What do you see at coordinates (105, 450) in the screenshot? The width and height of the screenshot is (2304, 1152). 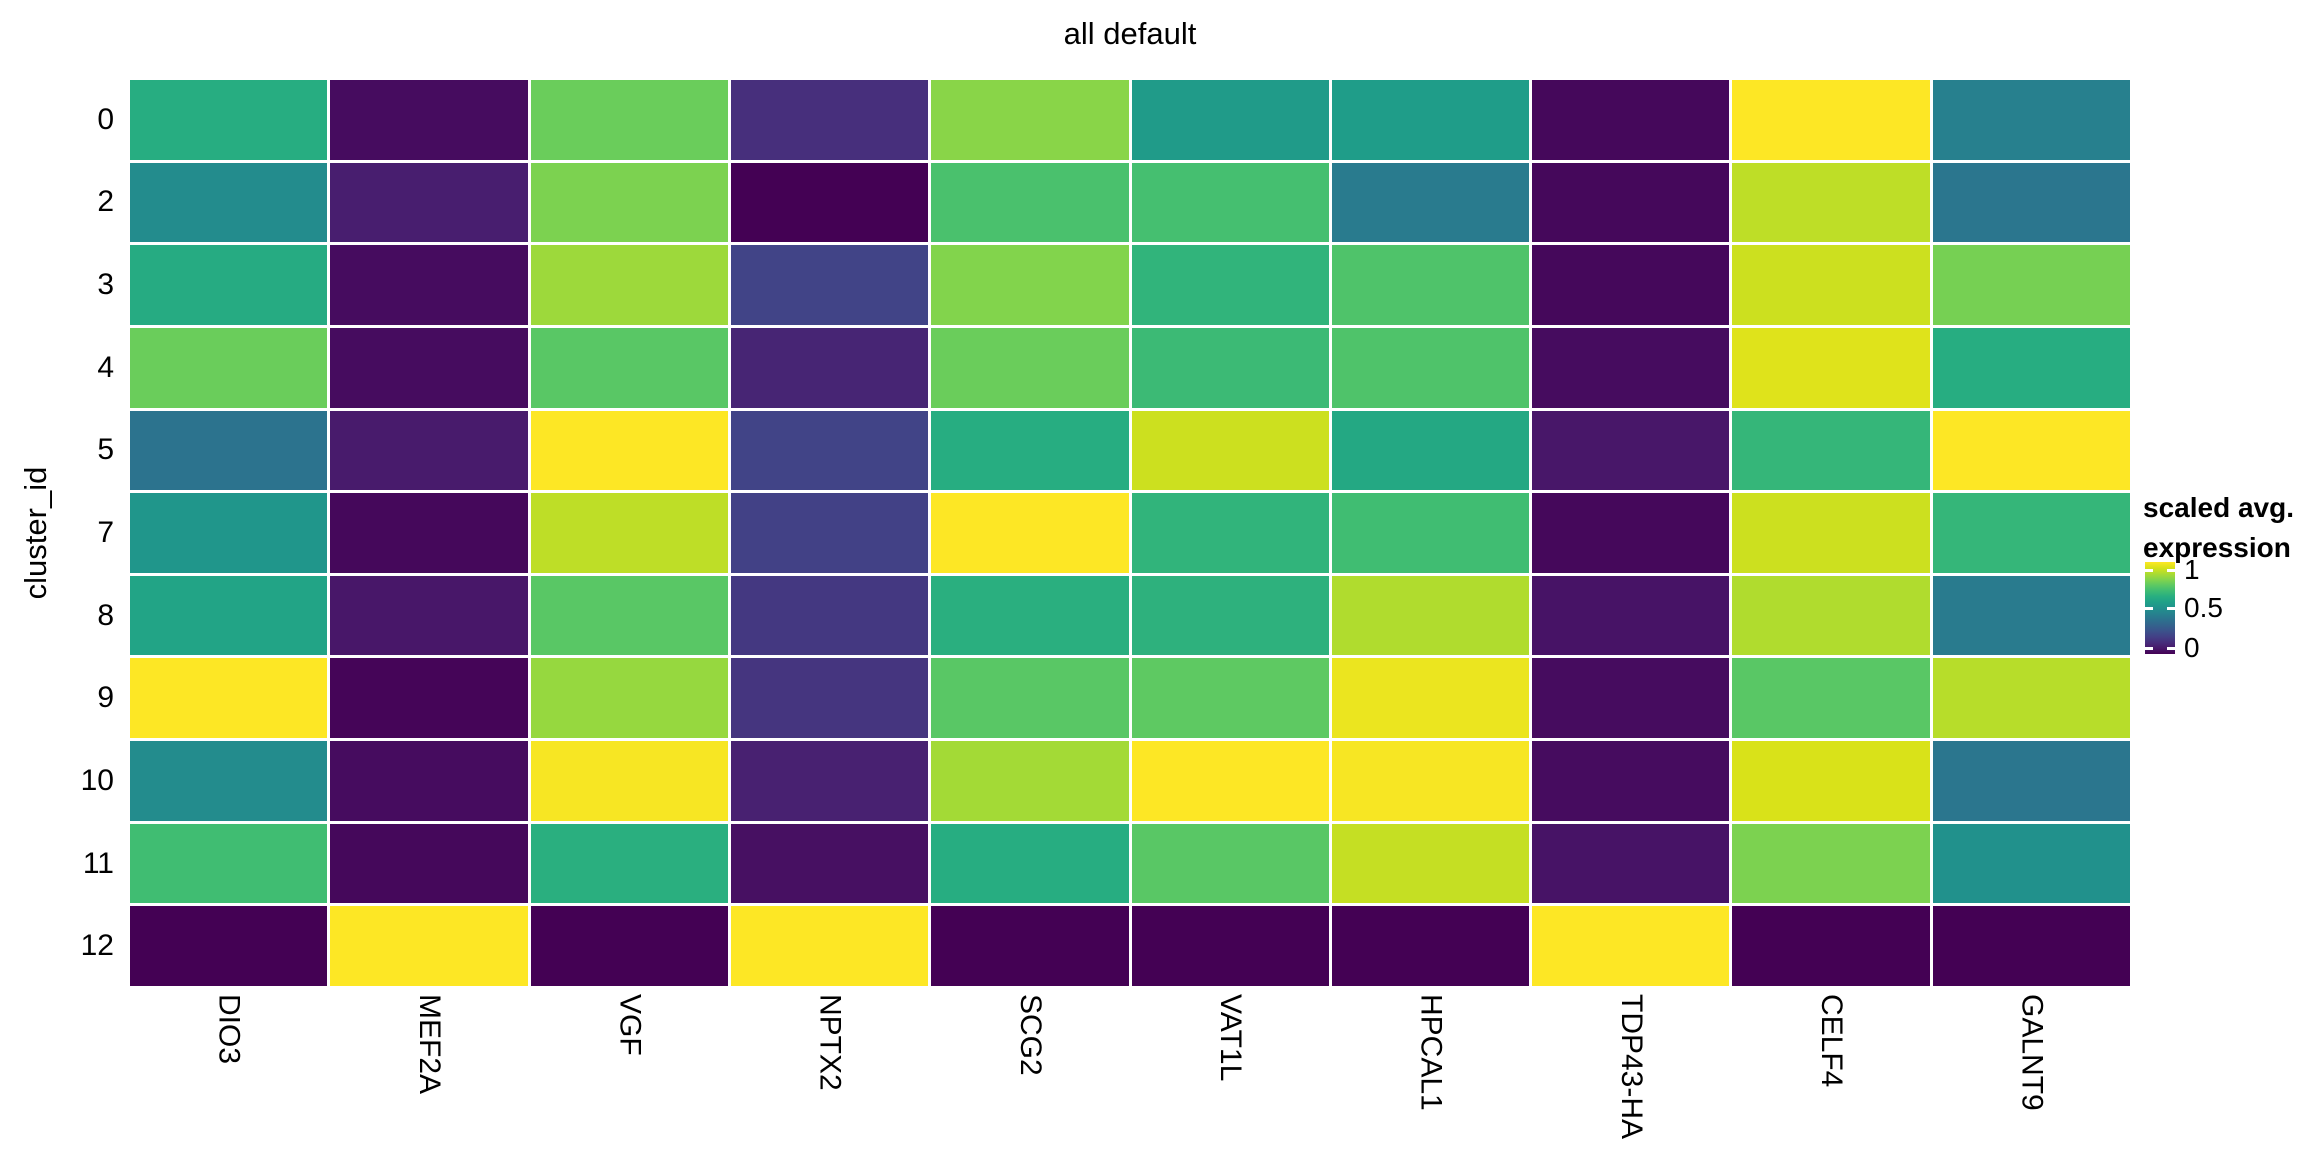 I see `y-tick-label: 5` at bounding box center [105, 450].